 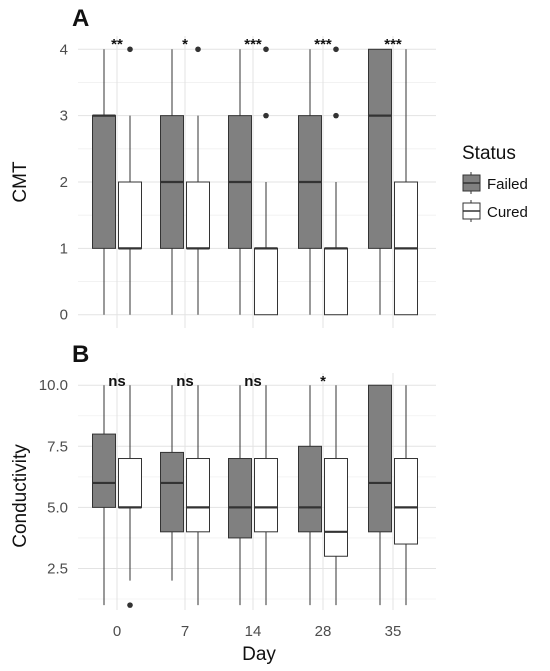 What do you see at coordinates (323, 631) in the screenshot?
I see `panel-b-x-tick-label: 28` at bounding box center [323, 631].